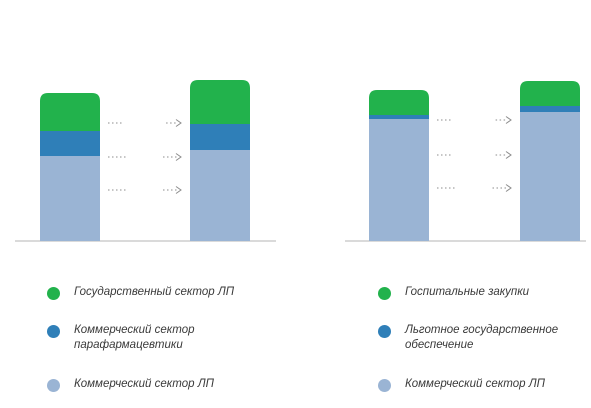 The image size is (591, 408). I want to click on legend-label: Государственный сектор ЛП, so click(154, 292).